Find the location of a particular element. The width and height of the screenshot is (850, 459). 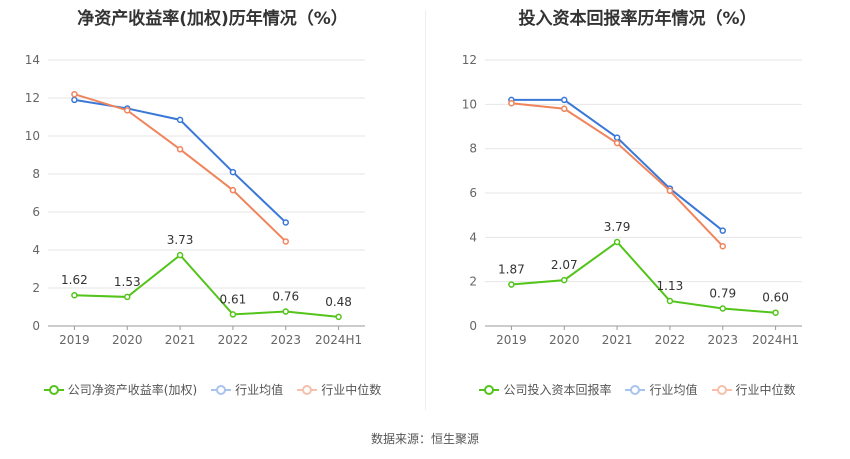

y-tick-label: 14 is located at coordinates (32, 60).